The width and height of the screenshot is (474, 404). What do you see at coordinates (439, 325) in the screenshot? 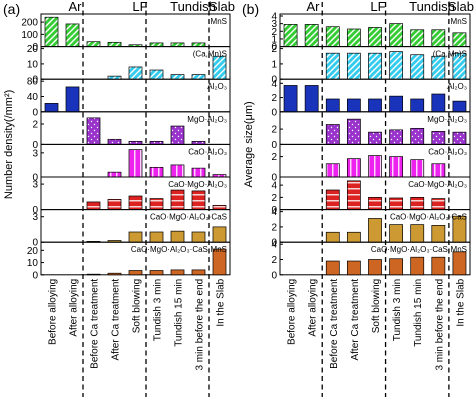
I see `x-tick-label-3-min-before-the-end: 3 min before the end` at bounding box center [439, 325].